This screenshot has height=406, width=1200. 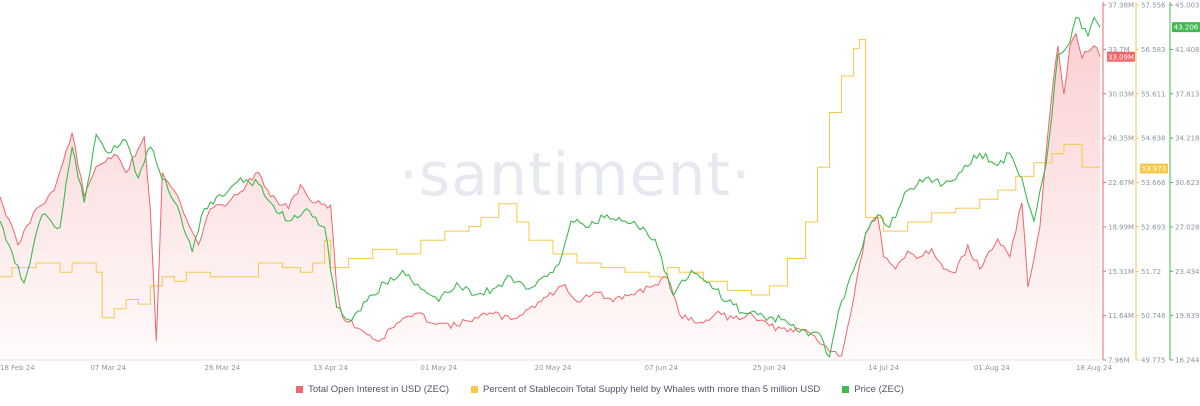 I want to click on y-tick-label-price: 45.003, so click(x=1187, y=6).